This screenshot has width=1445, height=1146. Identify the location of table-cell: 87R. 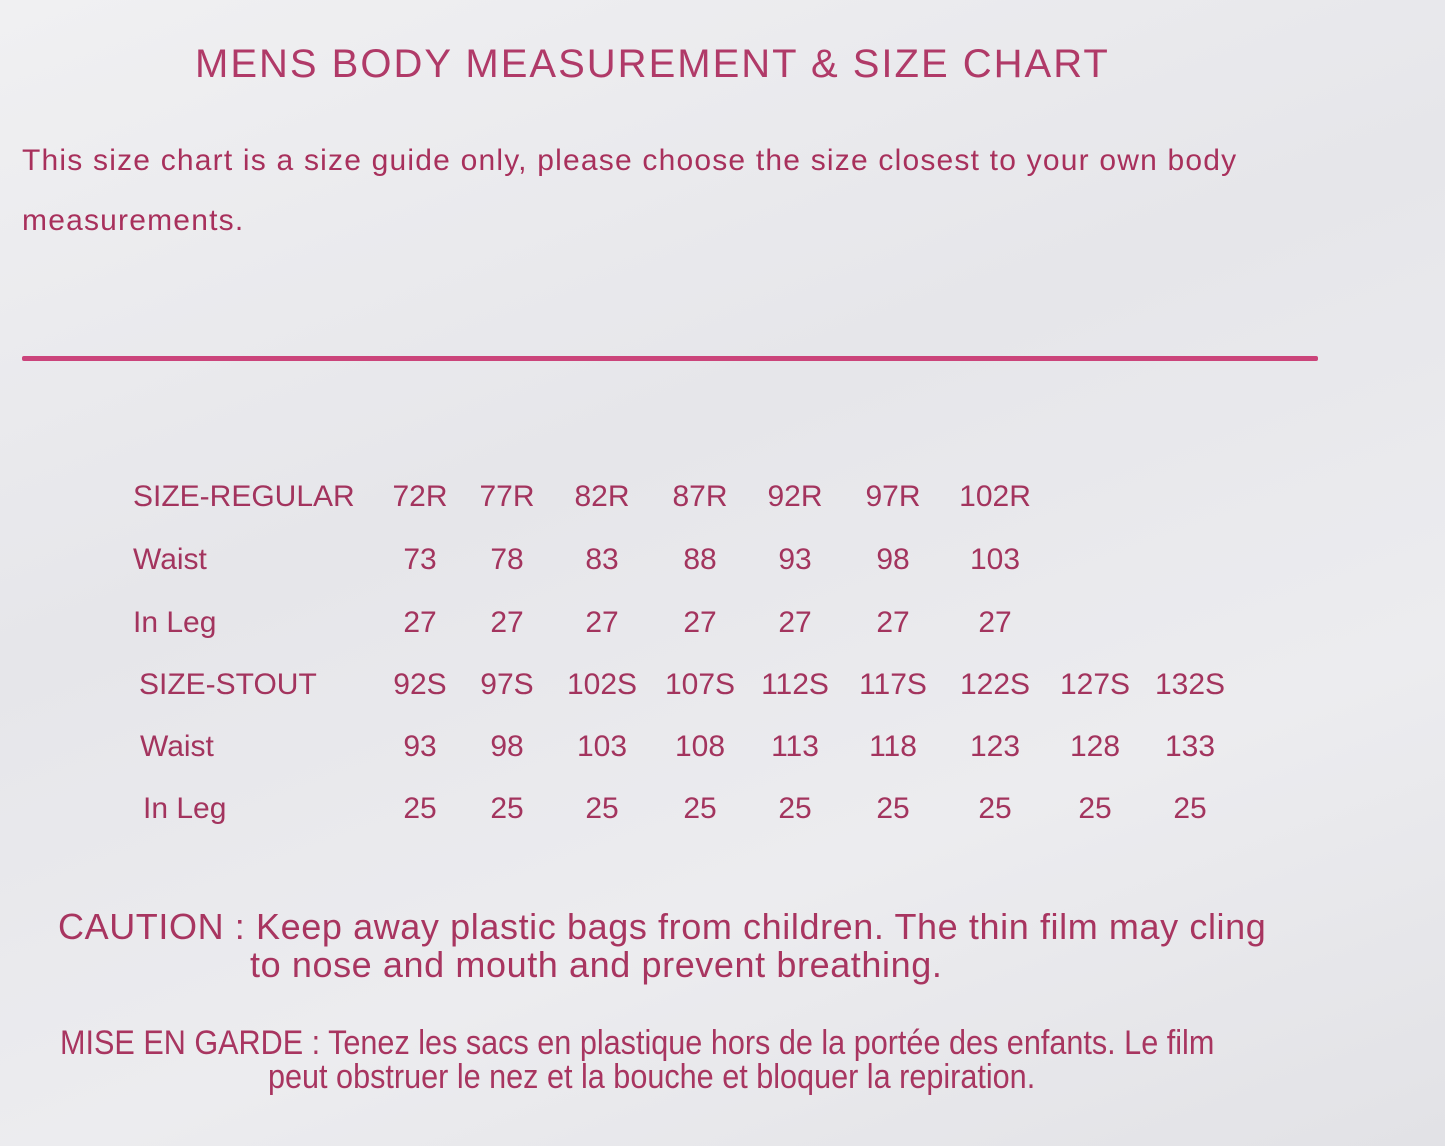
(700, 496).